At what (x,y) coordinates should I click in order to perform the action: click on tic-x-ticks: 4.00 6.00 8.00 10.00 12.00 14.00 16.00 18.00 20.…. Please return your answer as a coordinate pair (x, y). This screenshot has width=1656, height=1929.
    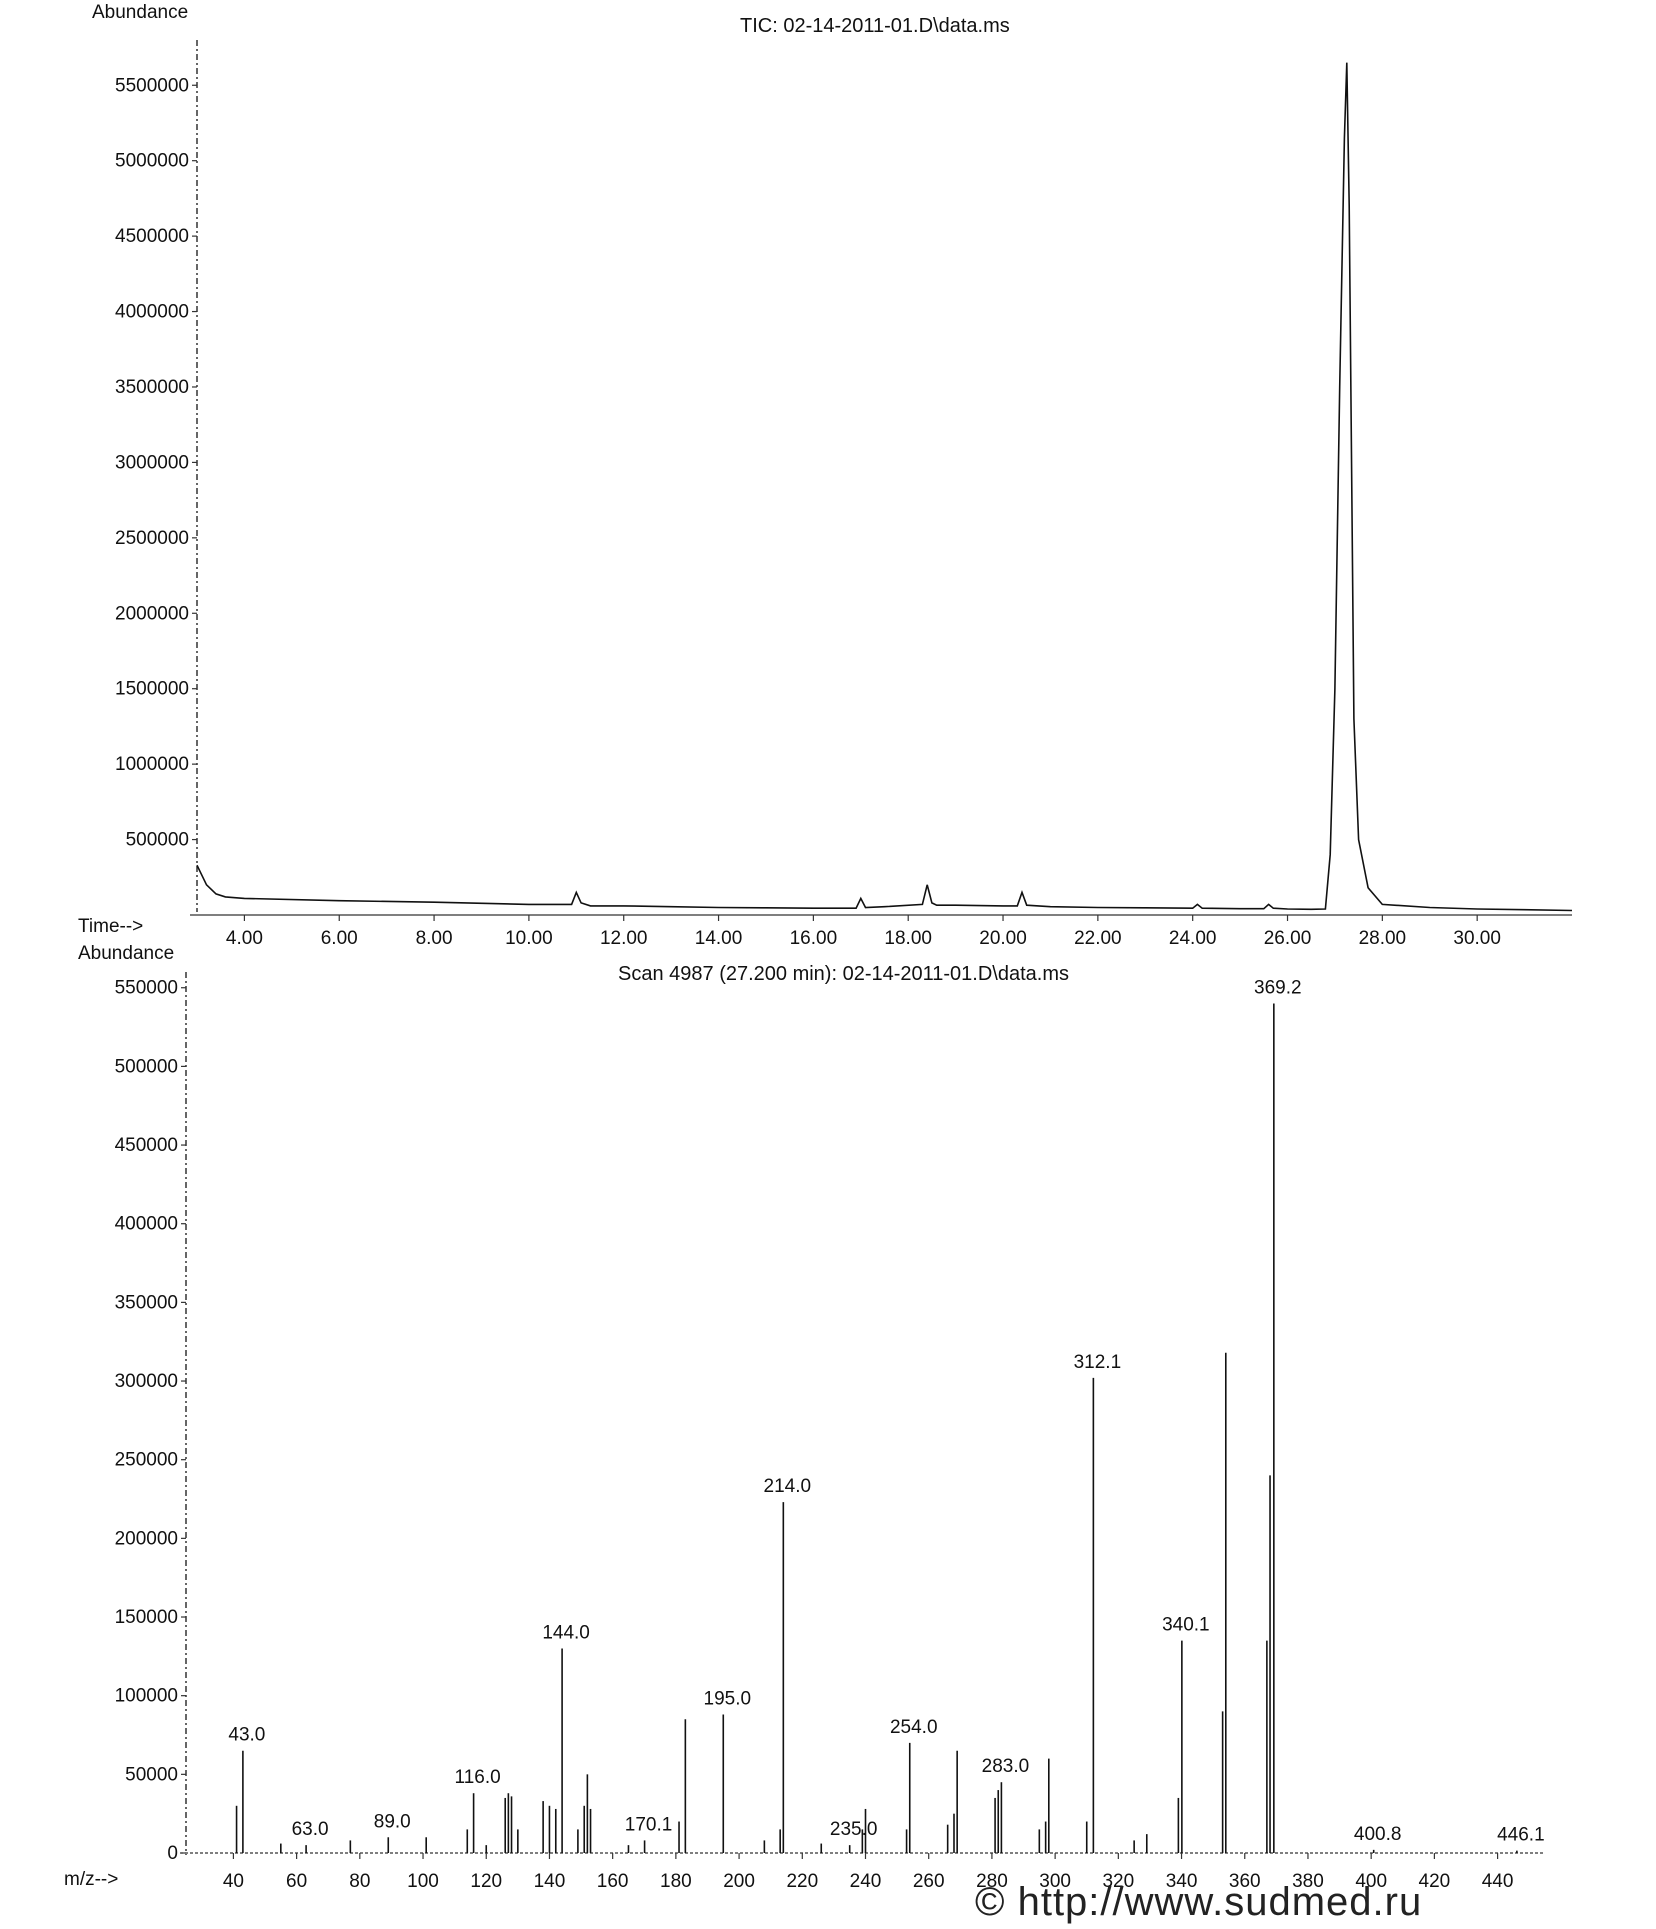
    Looking at the image, I should click on (863, 932).